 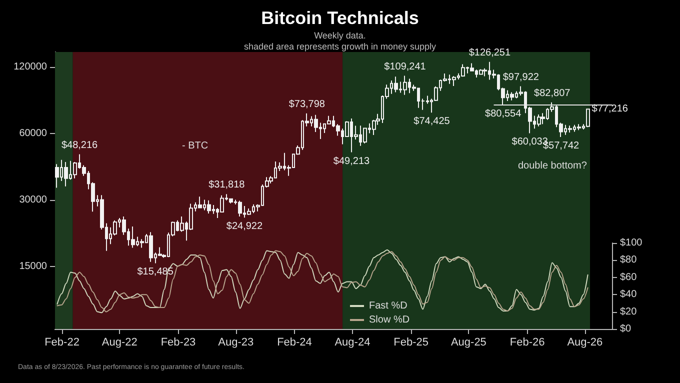 What do you see at coordinates (178, 342) in the screenshot?
I see `x-tick-label: Feb-23` at bounding box center [178, 342].